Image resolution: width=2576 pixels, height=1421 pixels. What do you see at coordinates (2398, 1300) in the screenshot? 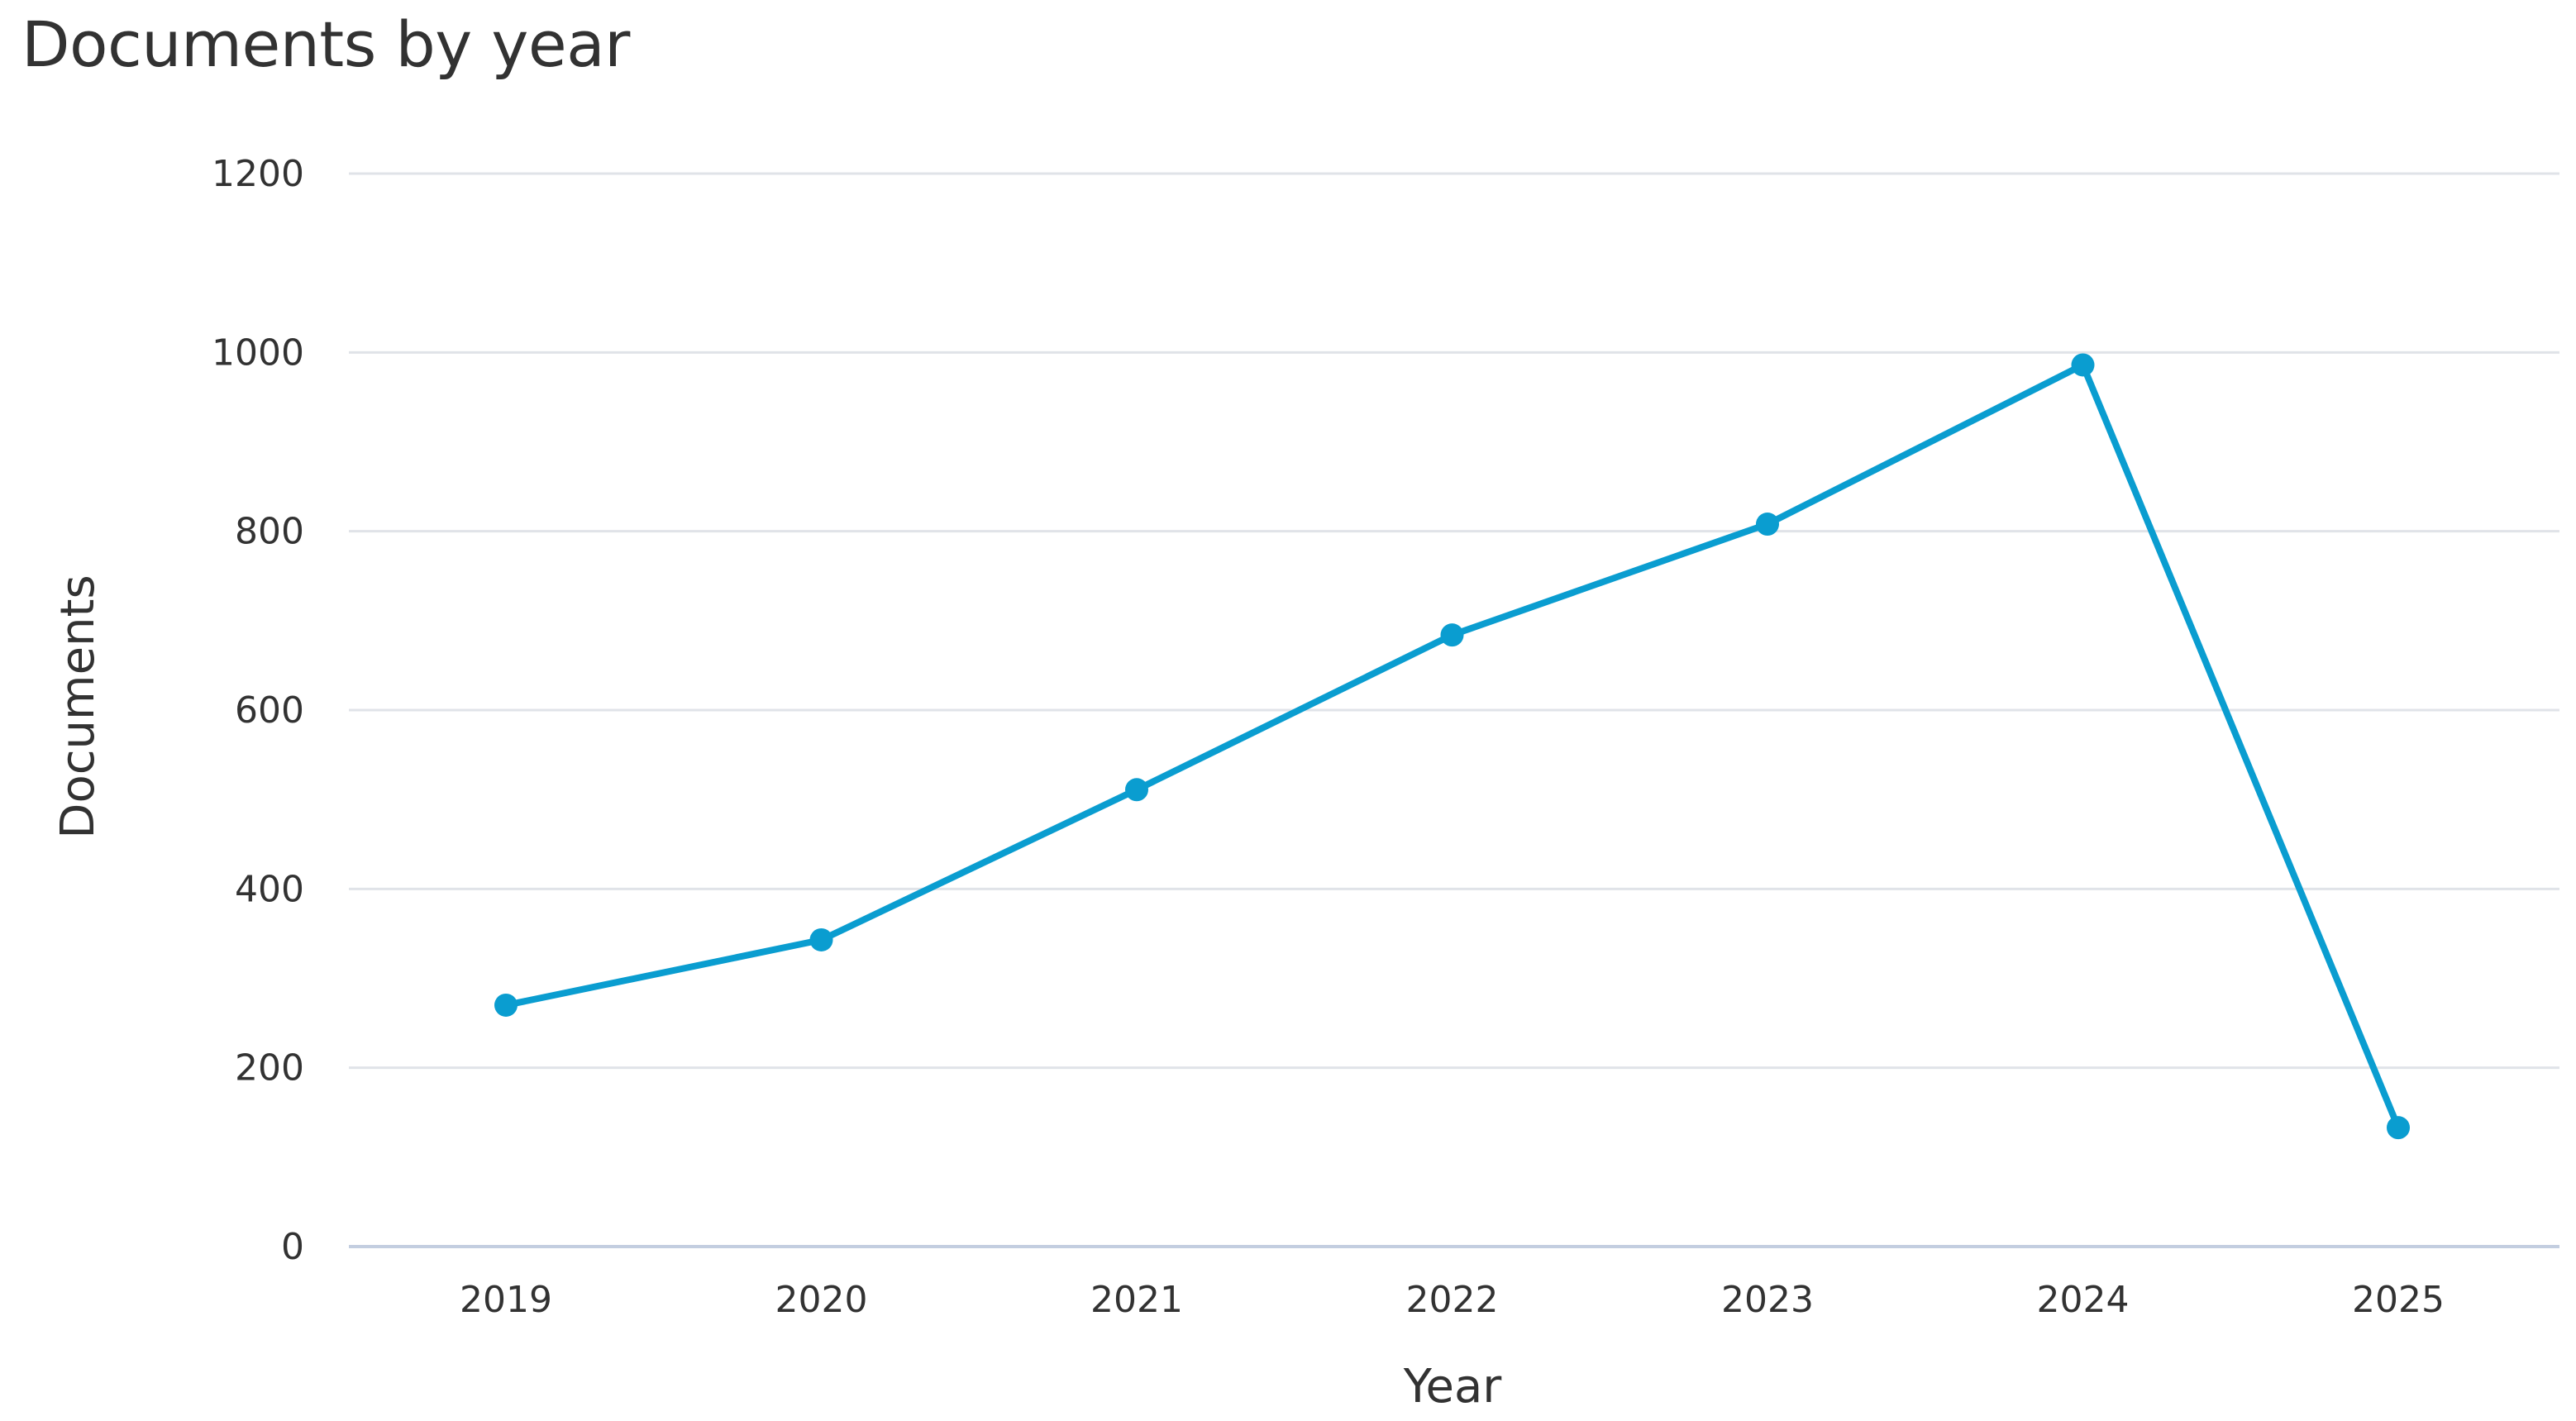
I see `x-tick-label: 2025` at bounding box center [2398, 1300].